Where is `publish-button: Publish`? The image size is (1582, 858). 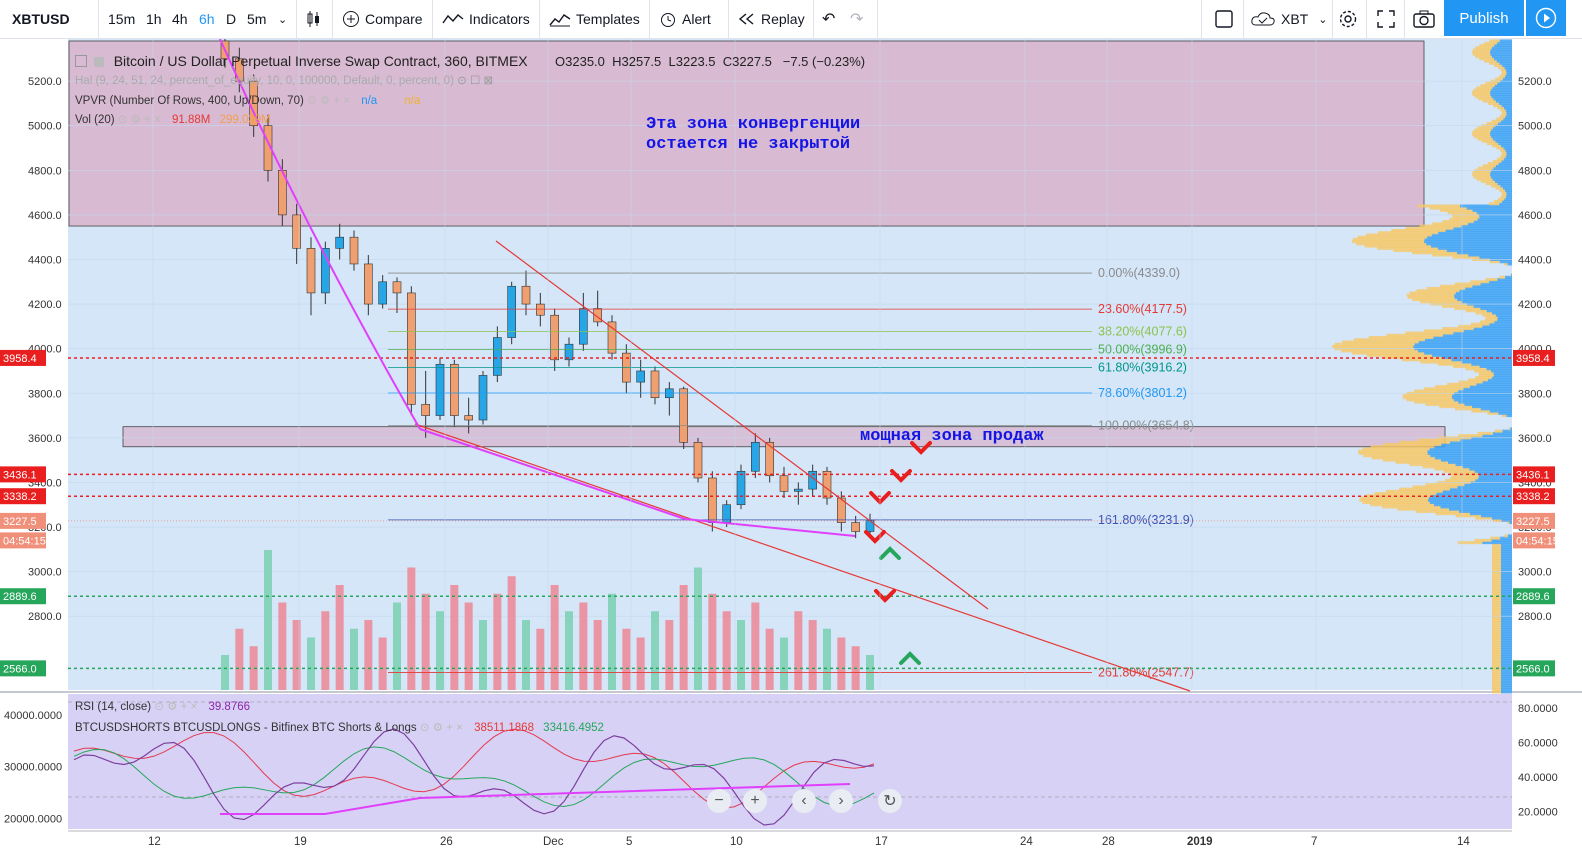
publish-button: Publish is located at coordinates (1484, 18).